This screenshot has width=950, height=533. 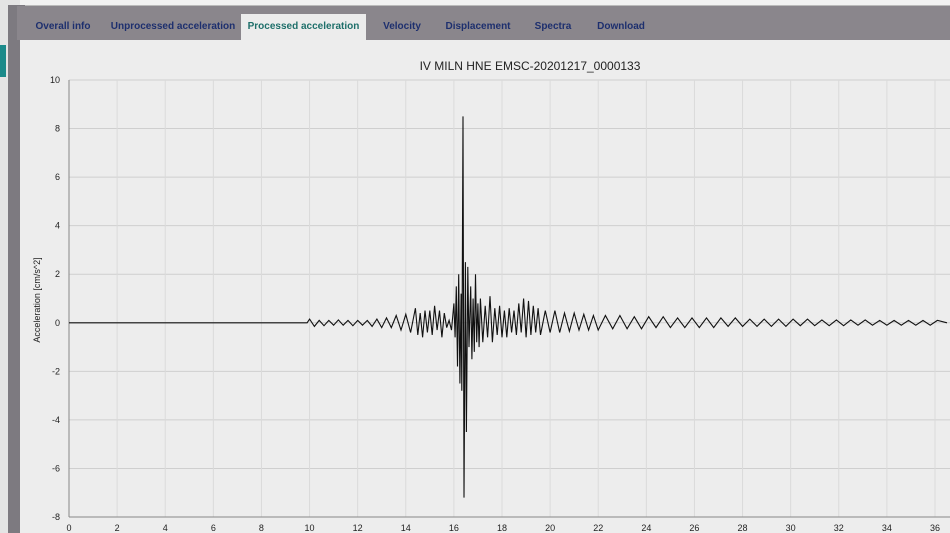 I want to click on y-tick-label: 8, so click(x=57, y=129).